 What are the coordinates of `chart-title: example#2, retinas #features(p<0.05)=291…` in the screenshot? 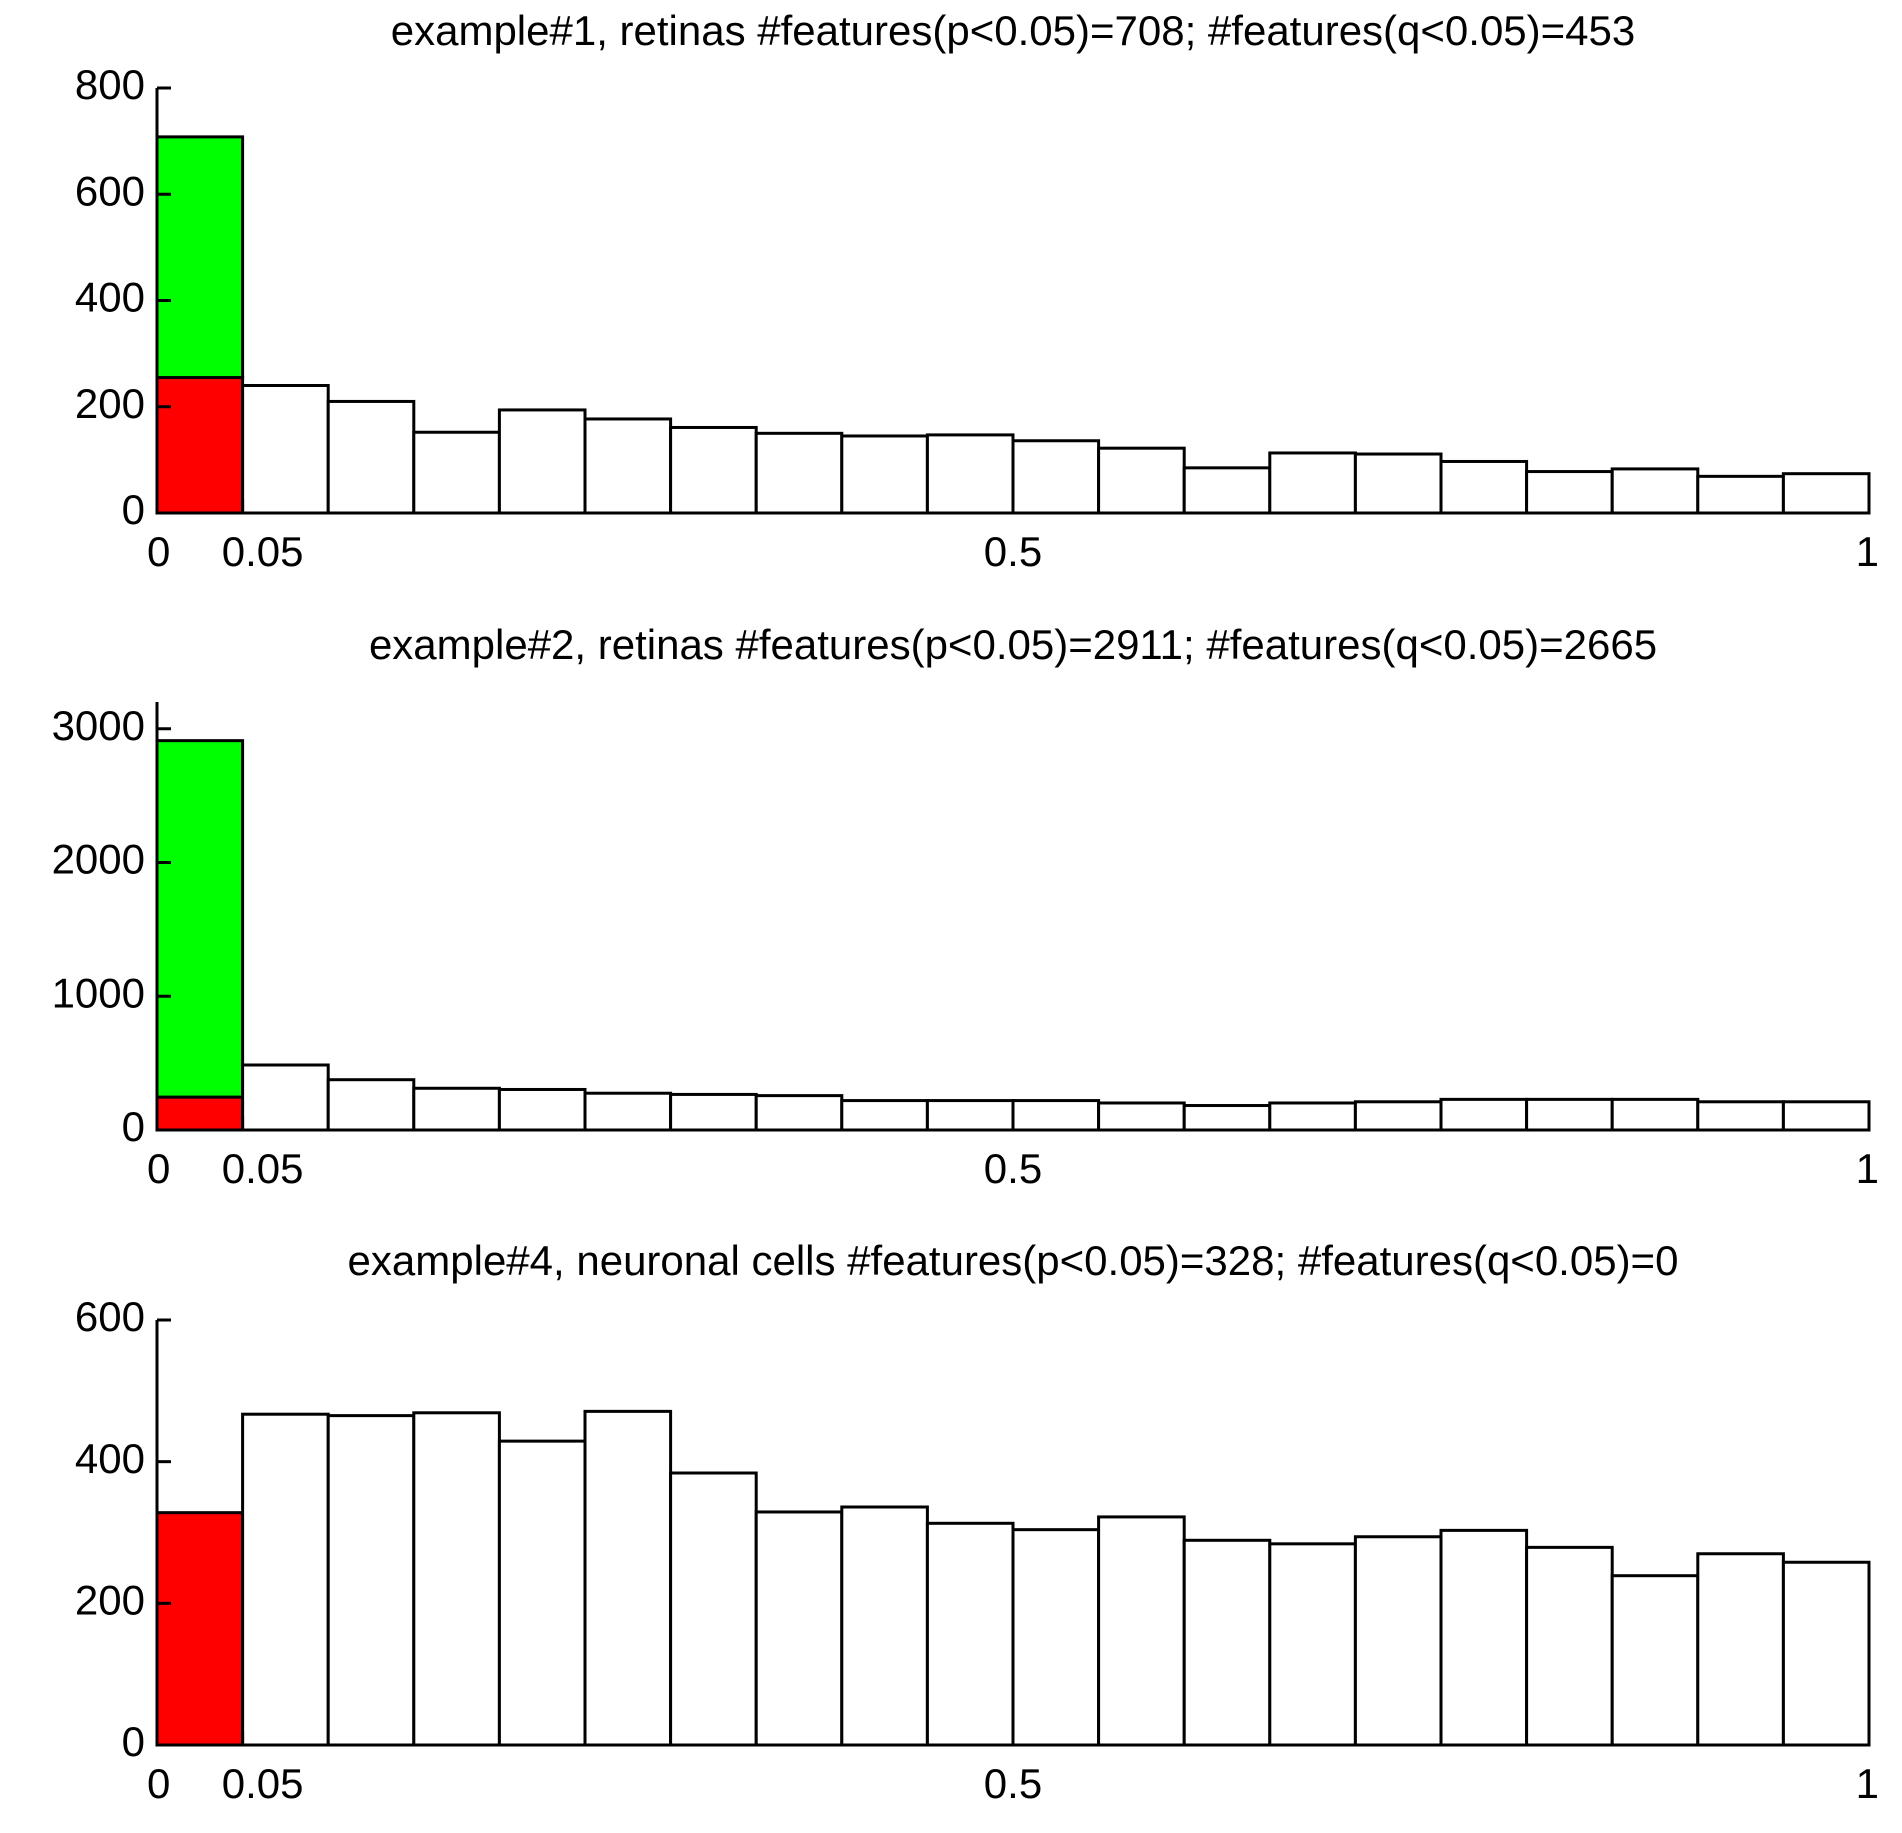 It's located at (1013, 644).